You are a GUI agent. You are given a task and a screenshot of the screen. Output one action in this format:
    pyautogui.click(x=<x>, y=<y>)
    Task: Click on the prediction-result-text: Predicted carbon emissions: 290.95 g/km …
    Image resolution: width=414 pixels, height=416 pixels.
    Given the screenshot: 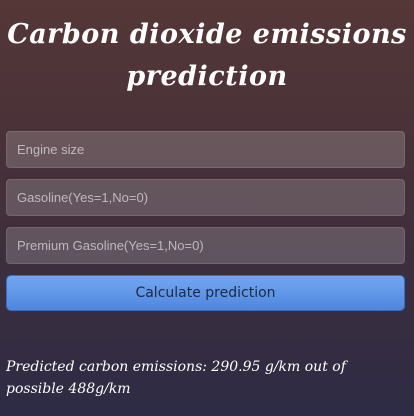 What is the action you would take?
    pyautogui.click(x=176, y=378)
    